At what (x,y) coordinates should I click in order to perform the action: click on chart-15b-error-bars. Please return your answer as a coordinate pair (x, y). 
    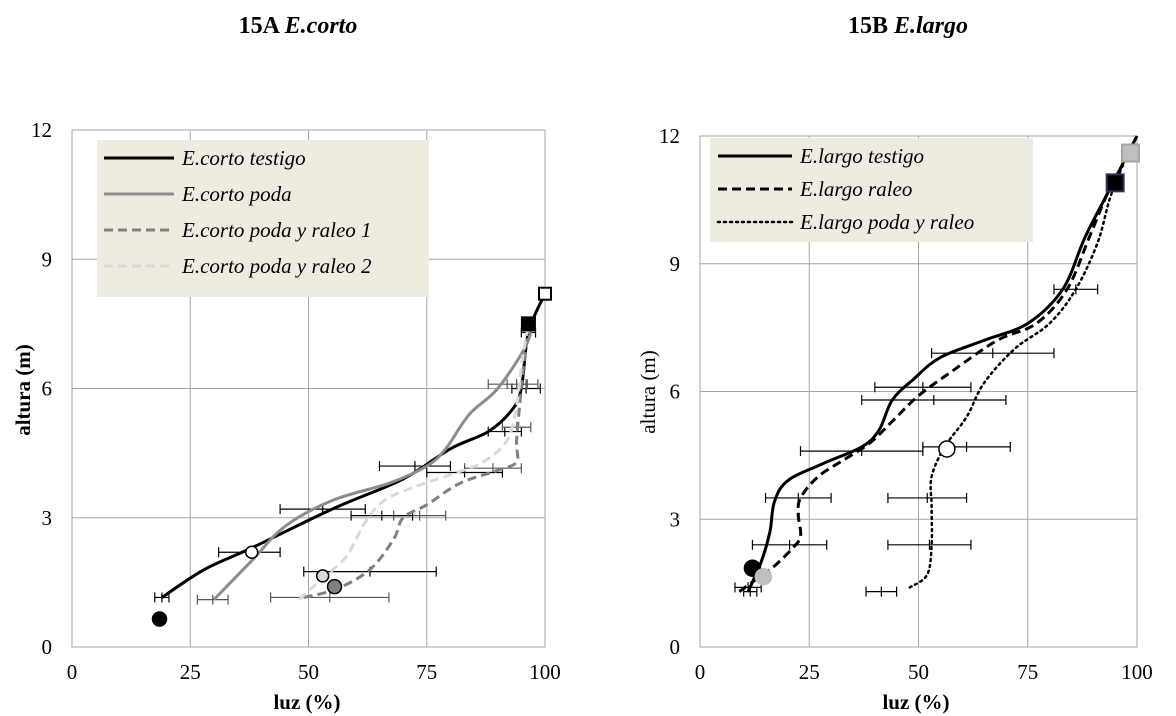
    Looking at the image, I should click on (916, 440).